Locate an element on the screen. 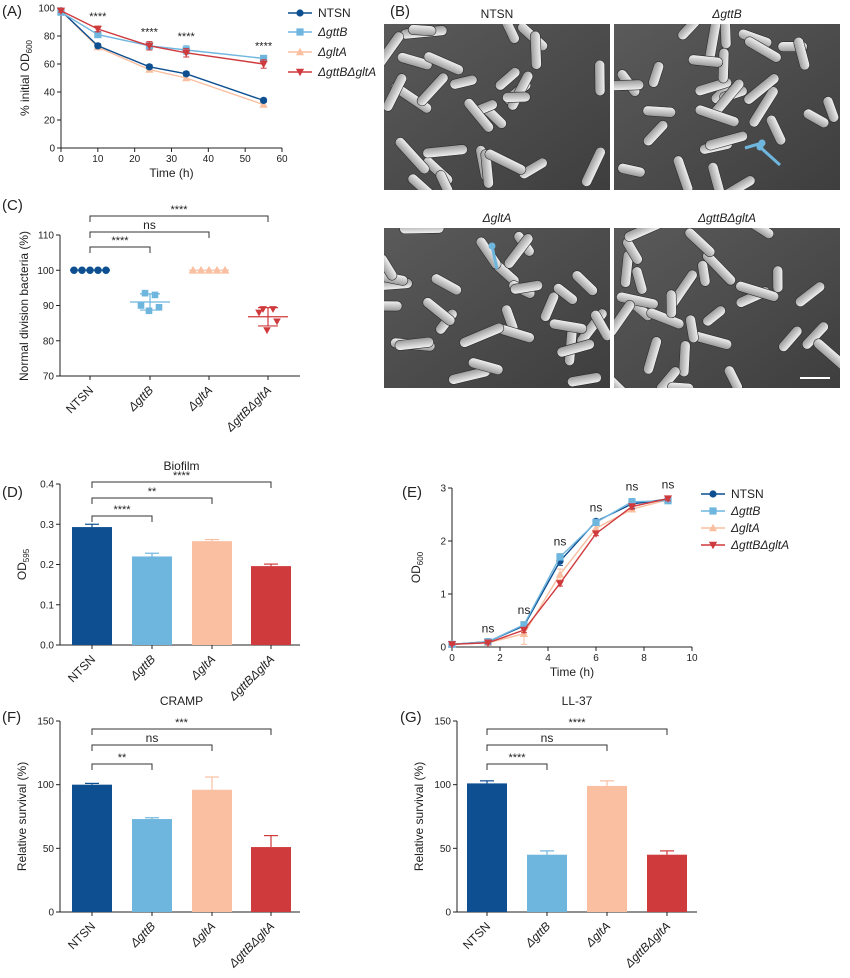 Image resolution: width=850 pixels, height=978 pixels. micrograph-label: ΔgttBΔgltA is located at coordinates (726, 218).